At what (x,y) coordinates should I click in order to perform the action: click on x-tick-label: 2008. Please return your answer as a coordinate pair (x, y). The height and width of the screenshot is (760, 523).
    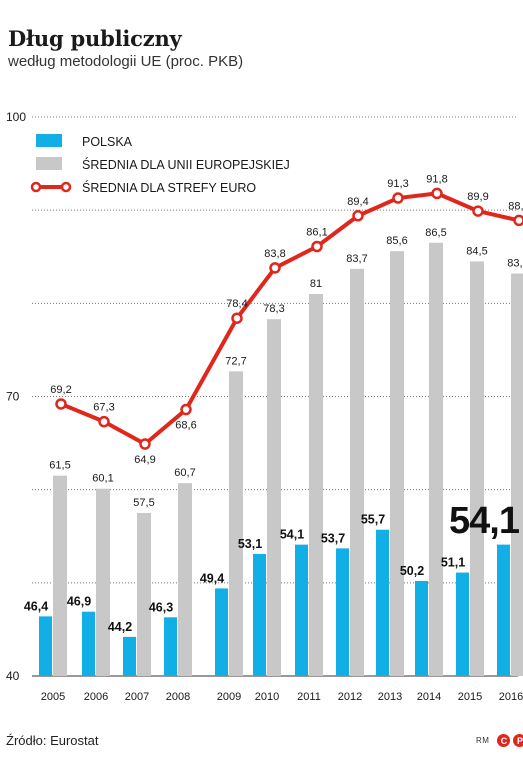
    Looking at the image, I should click on (178, 697).